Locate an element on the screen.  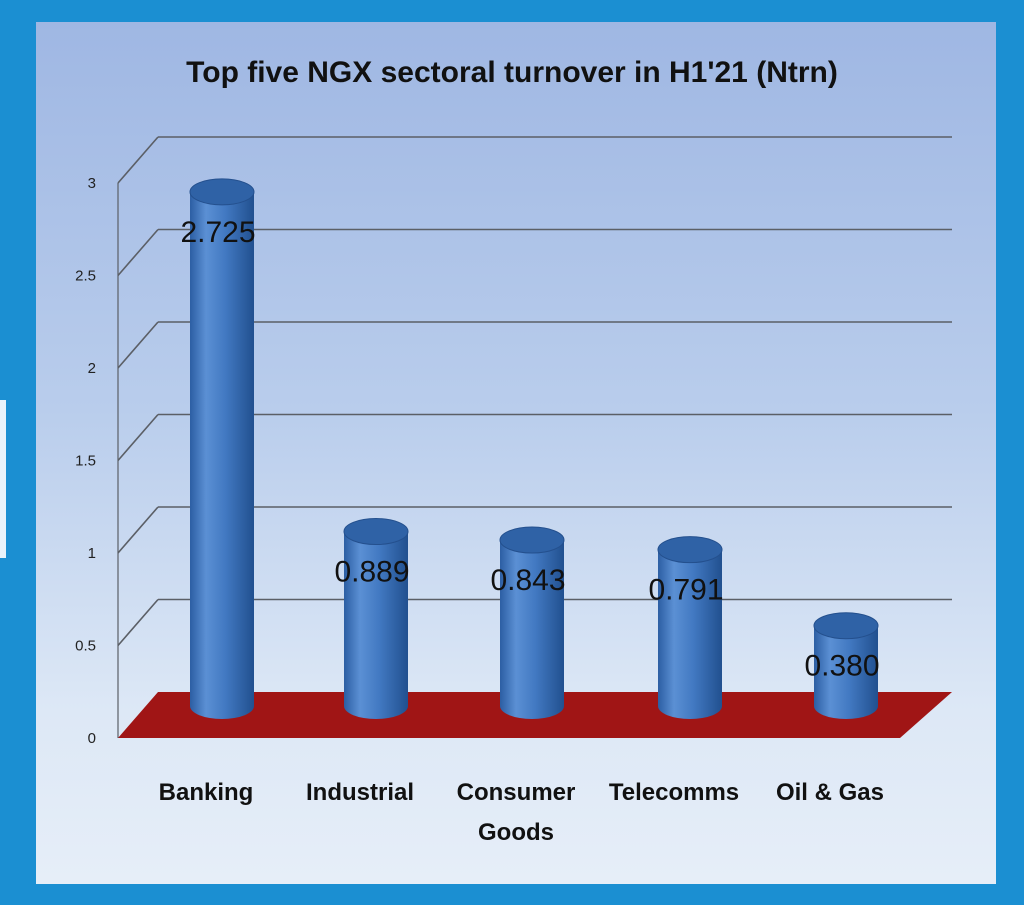
y-tick-label: 0 is located at coordinates (92, 738).